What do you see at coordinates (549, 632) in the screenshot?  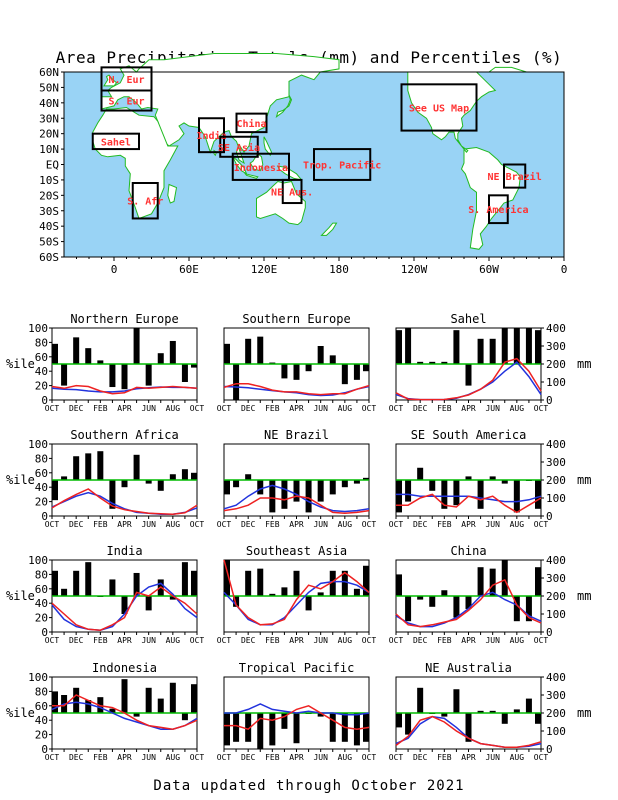 I see `right-tick-label: 0` at bounding box center [549, 632].